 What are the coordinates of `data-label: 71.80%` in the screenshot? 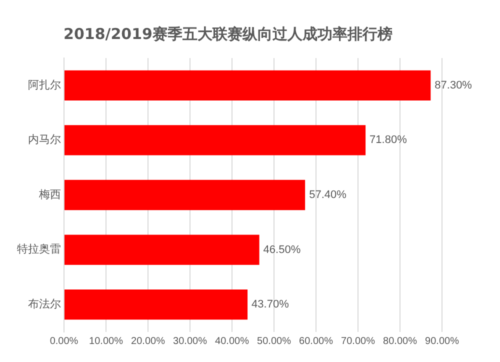 It's located at (389, 140).